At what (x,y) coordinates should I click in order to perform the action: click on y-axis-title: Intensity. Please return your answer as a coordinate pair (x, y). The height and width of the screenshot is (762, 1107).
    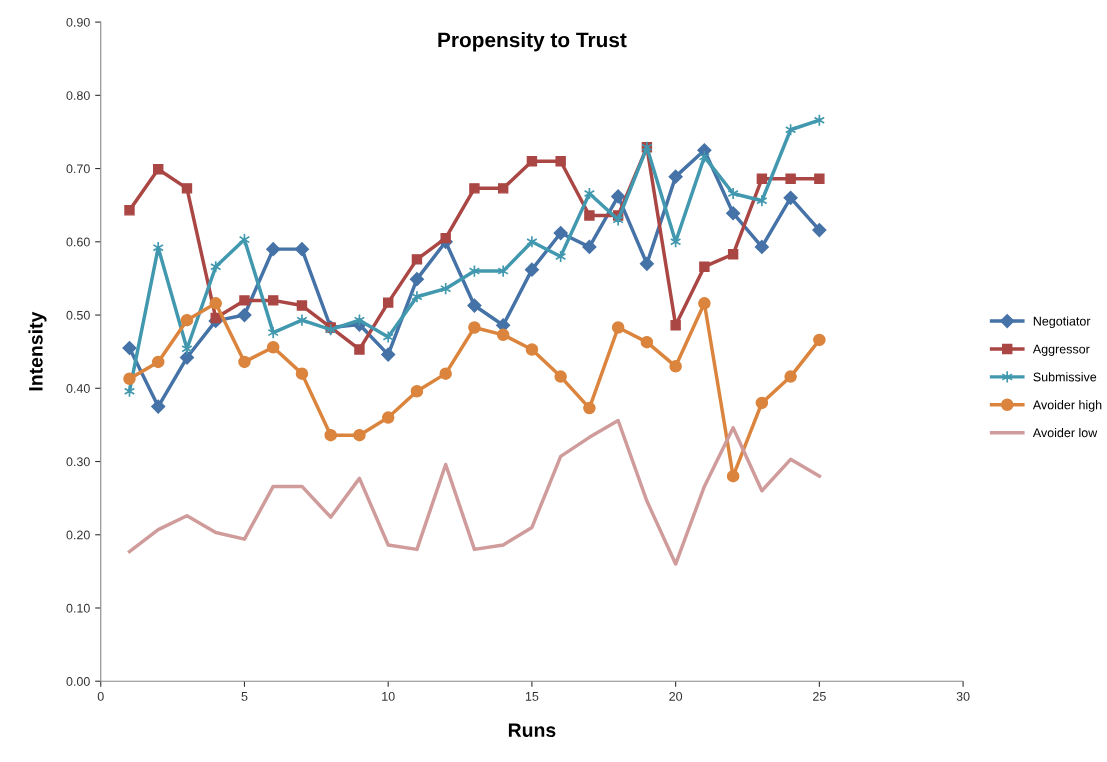
    Looking at the image, I should click on (37, 351).